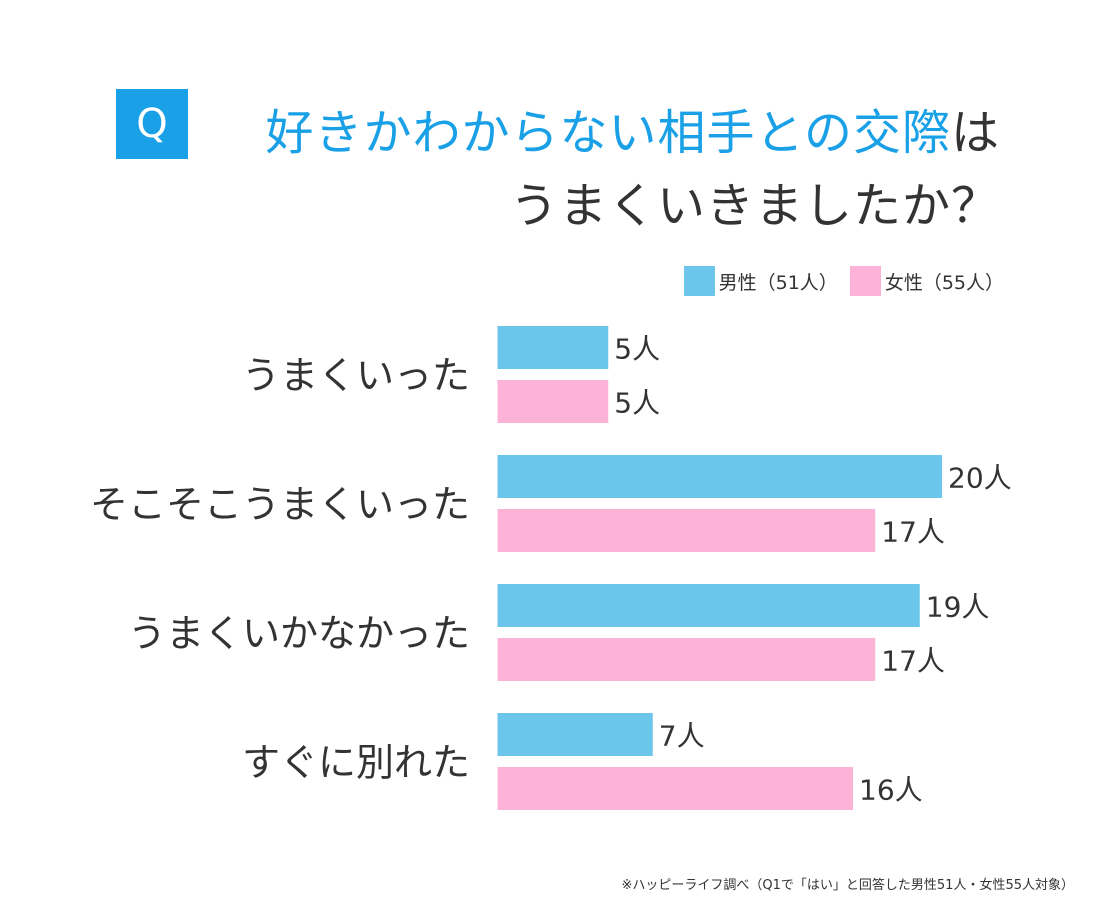 This screenshot has width=1100, height=901. Describe the element at coordinates (975, 133) in the screenshot. I see `chart-title-tail: は` at that location.